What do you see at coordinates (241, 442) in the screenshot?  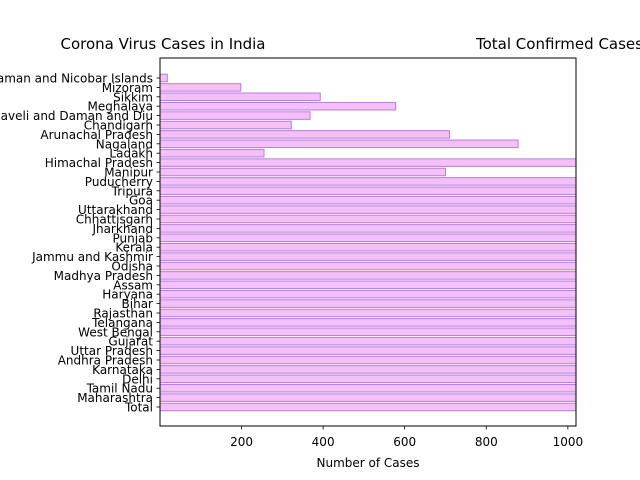 I see `x-tick-label: 200` at bounding box center [241, 442].